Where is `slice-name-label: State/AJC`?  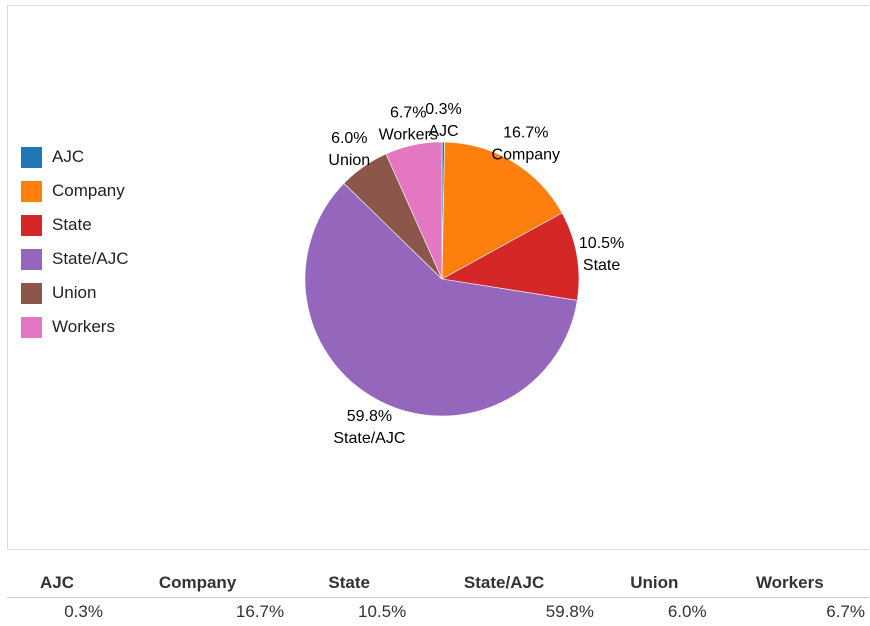 slice-name-label: State/AJC is located at coordinates (369, 438).